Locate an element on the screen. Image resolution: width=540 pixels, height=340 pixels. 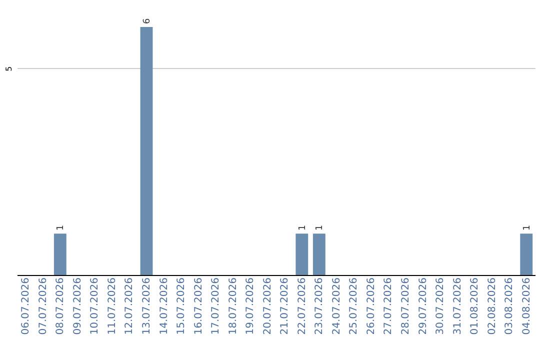
x-tick-label: 30.07.2026 is located at coordinates (440, 306).